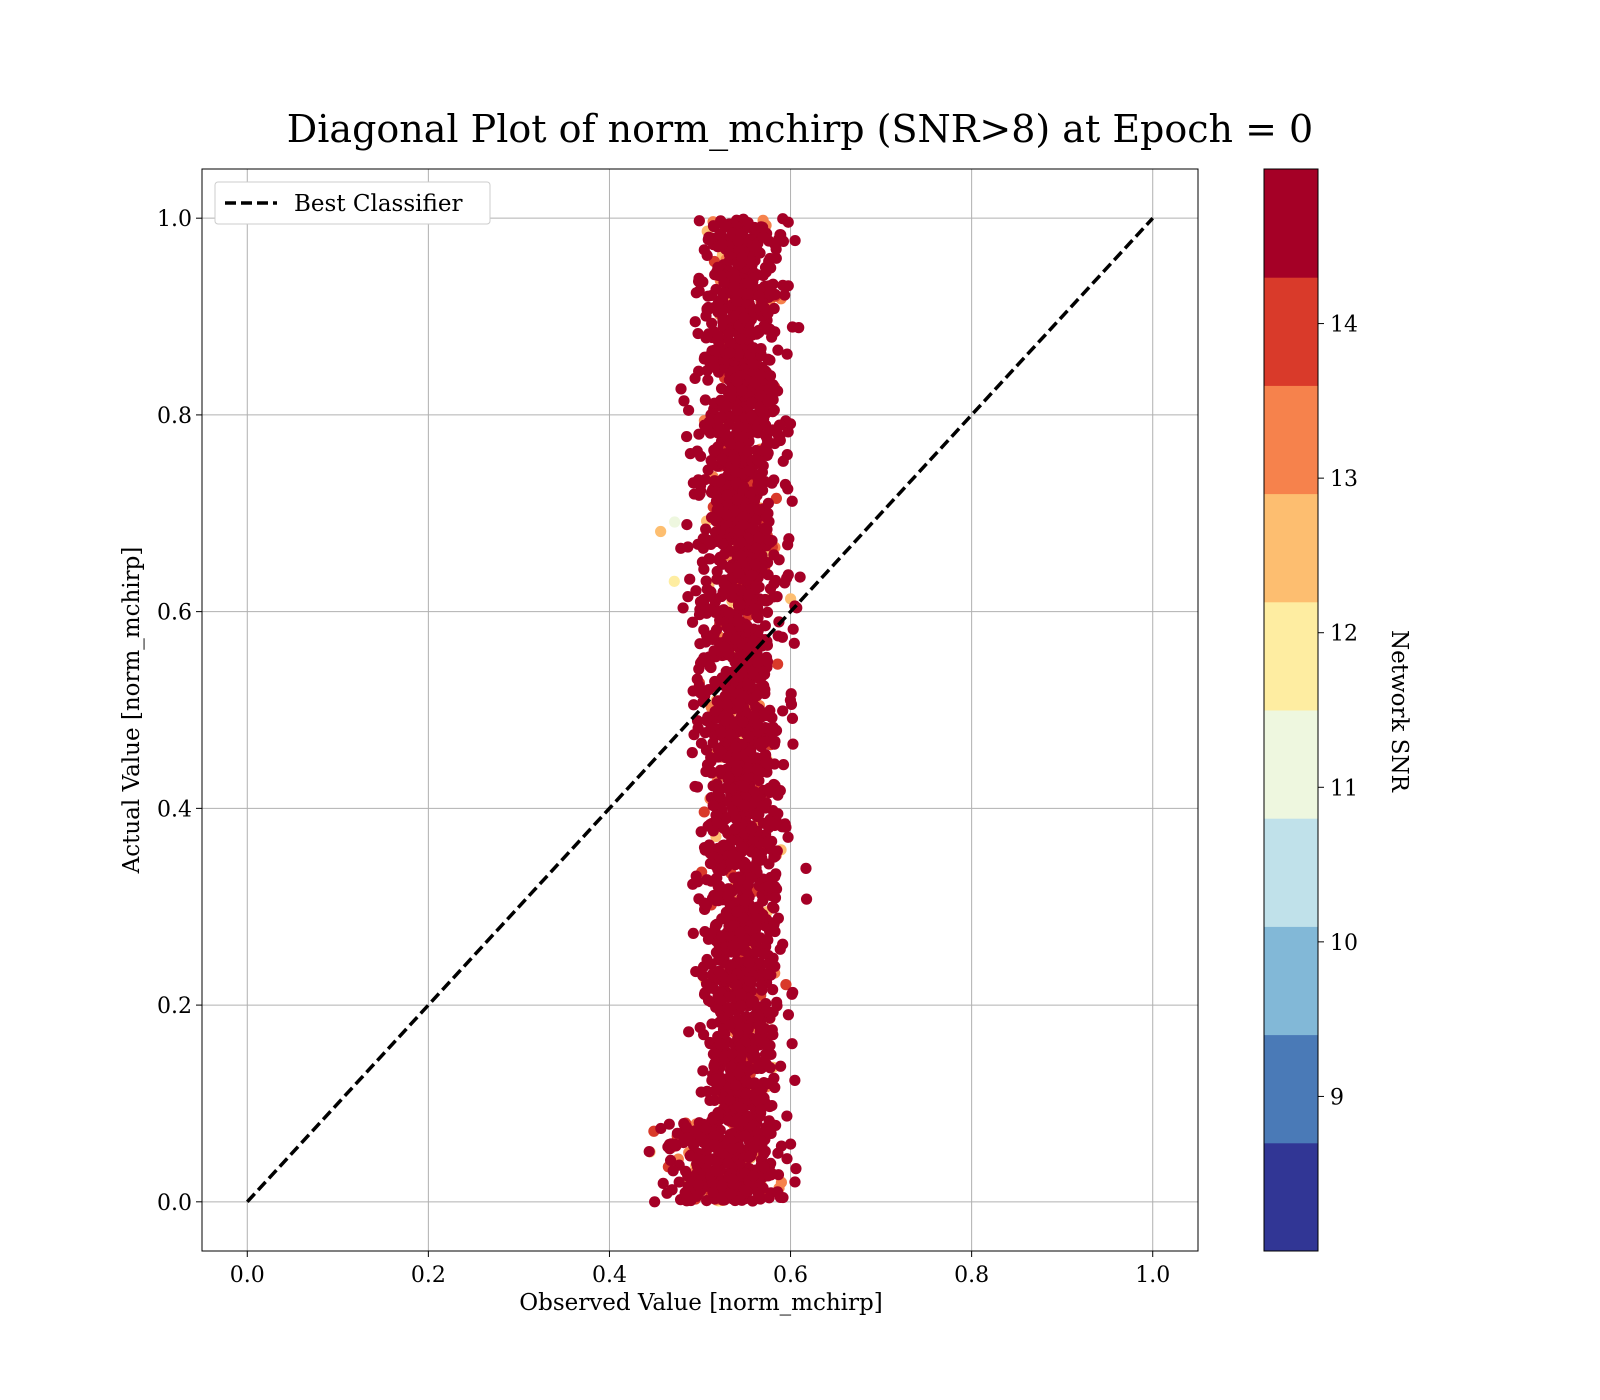  Describe the element at coordinates (174, 1006) in the screenshot. I see `y-tick-label: 0.2` at that location.